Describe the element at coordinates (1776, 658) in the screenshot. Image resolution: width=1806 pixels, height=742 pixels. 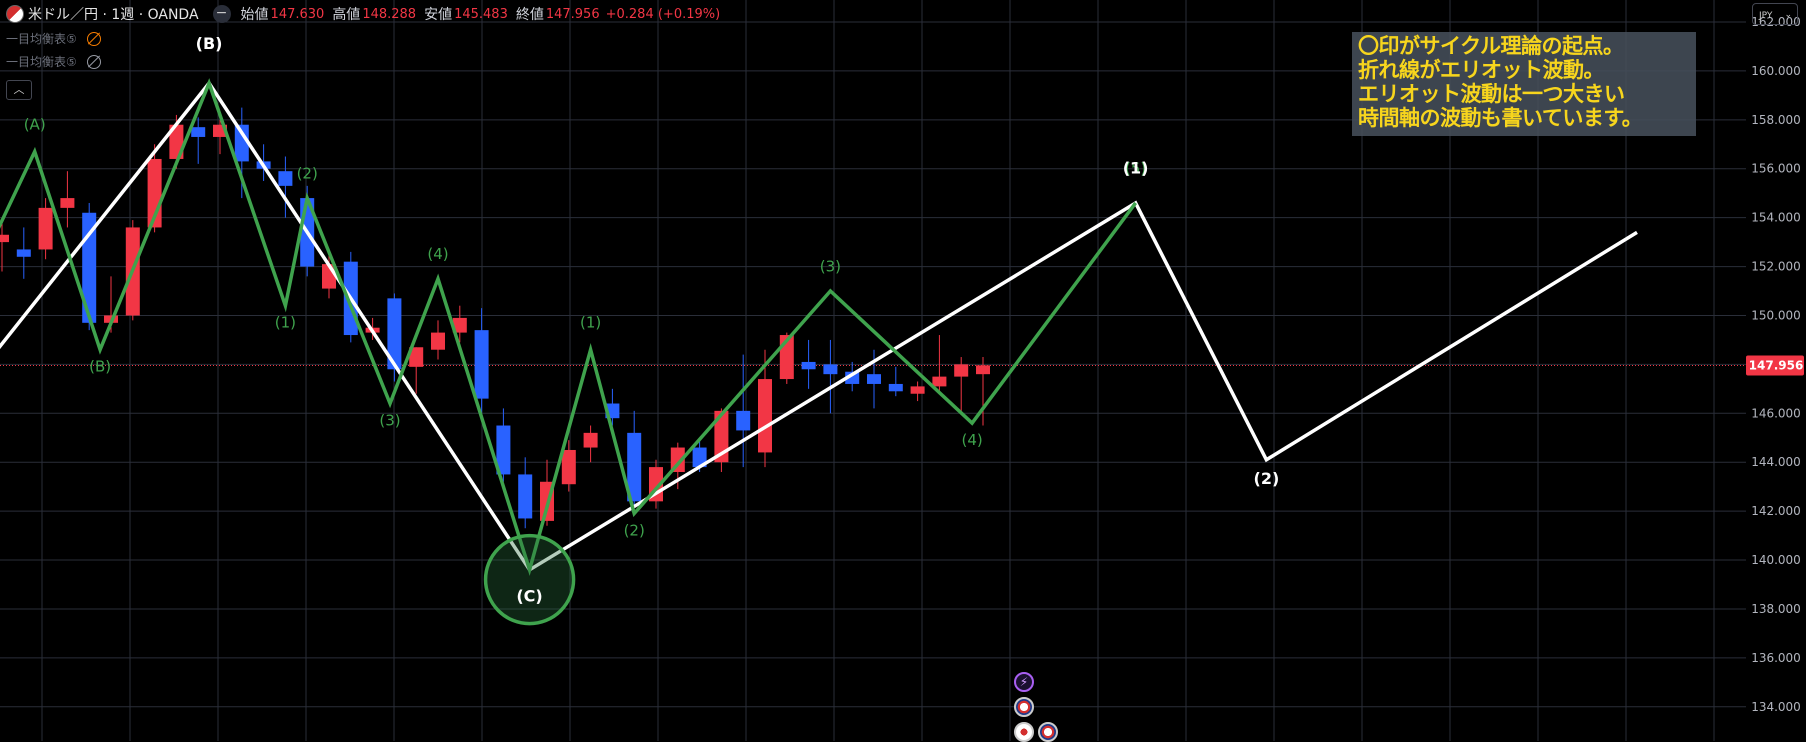
I see `price-tick-label: 136.000` at that location.